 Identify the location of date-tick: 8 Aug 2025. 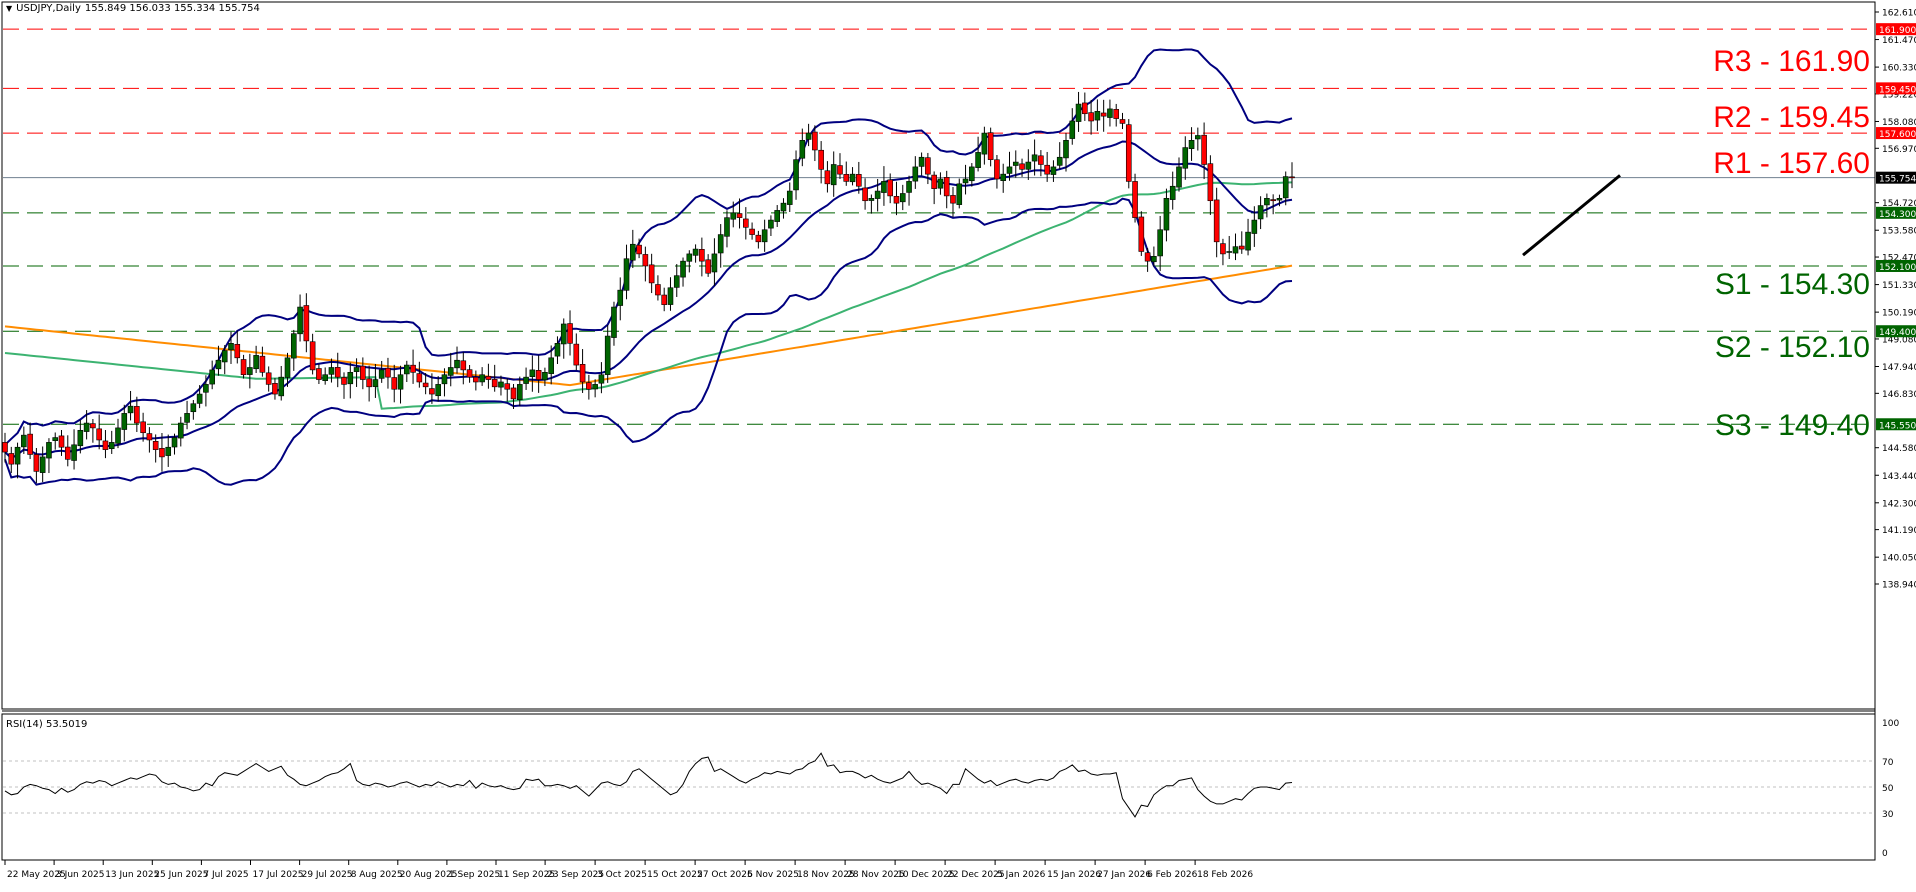
(377, 875).